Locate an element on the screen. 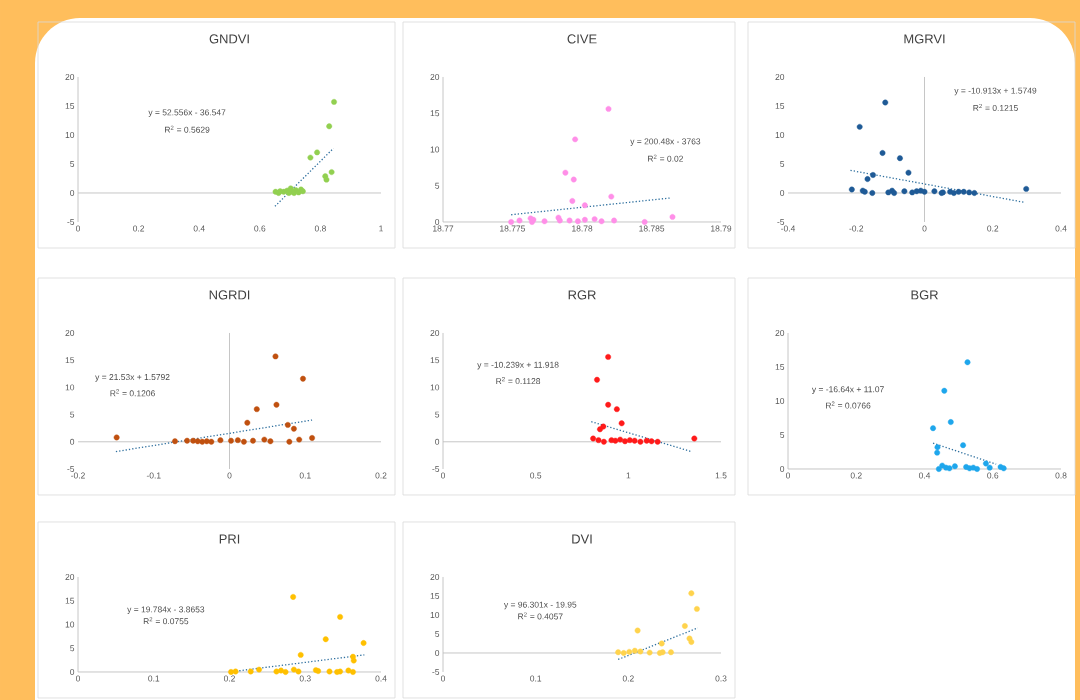 The image size is (1080, 700). annotation: R$^{2}$ = 0.0766 is located at coordinates (848, 405).